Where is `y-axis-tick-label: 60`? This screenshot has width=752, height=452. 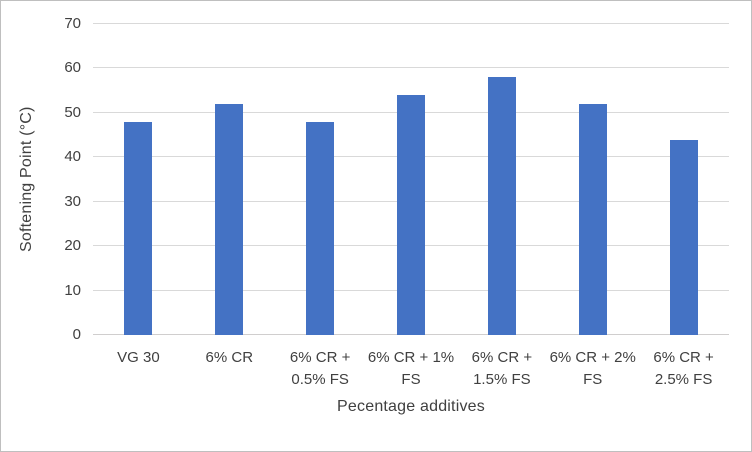
y-axis-tick-label: 60 is located at coordinates (72, 68).